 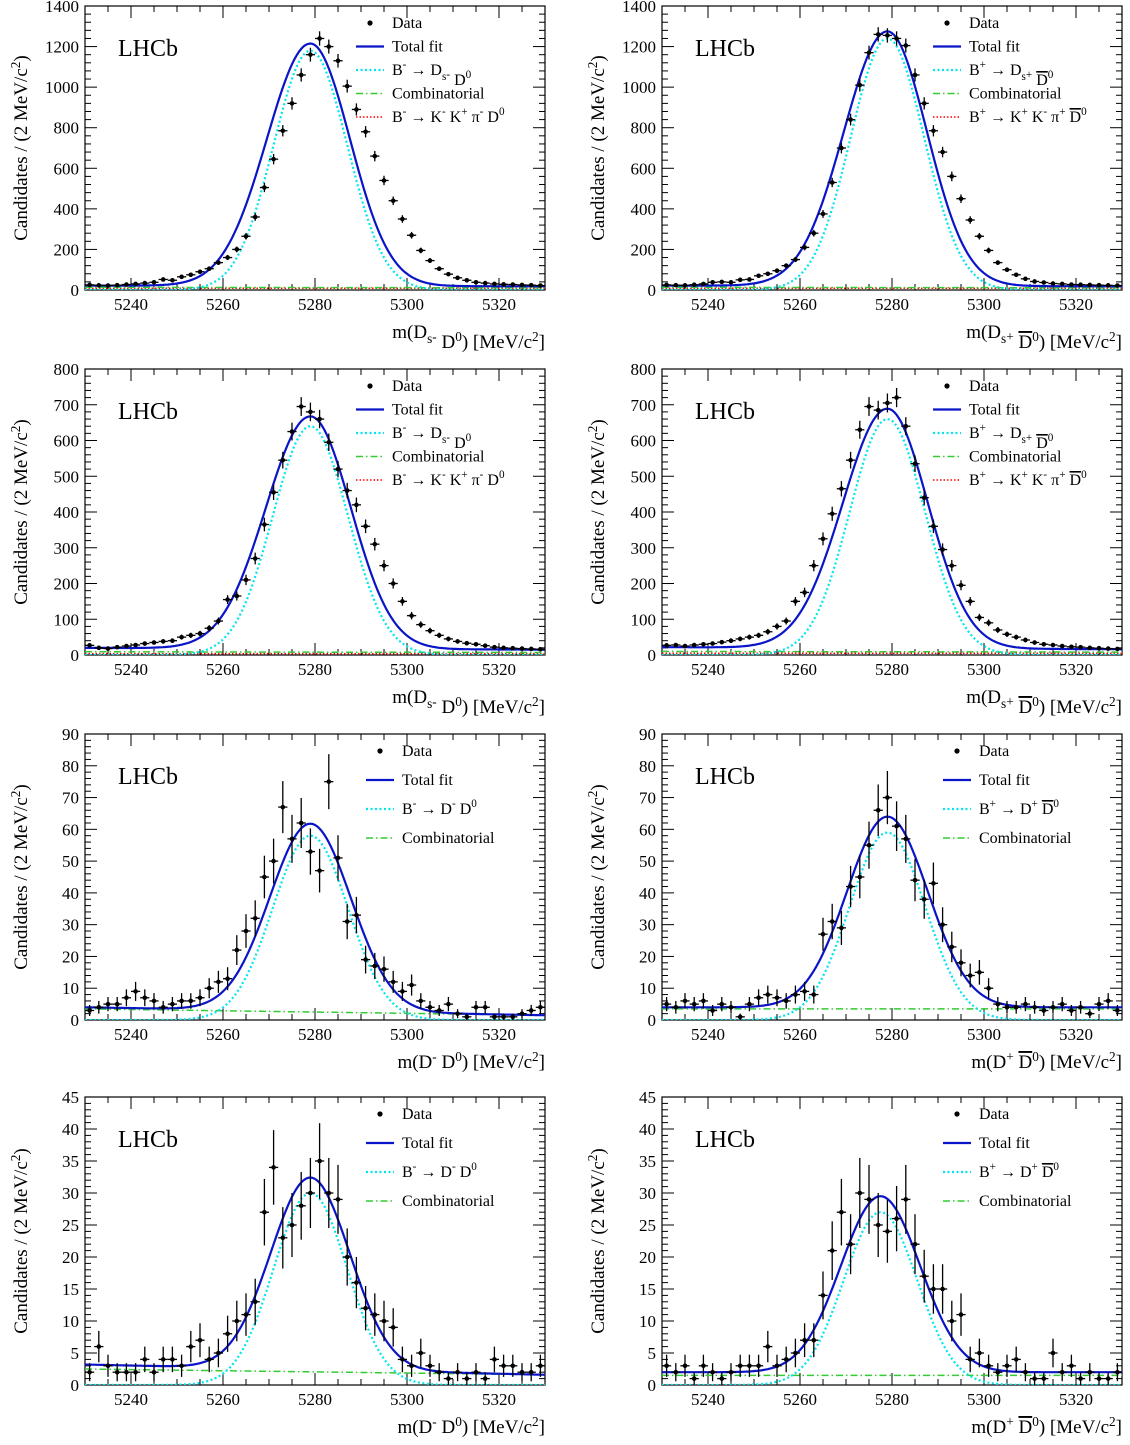 I want to click on y-tick-label: 60, so click(x=70, y=829).